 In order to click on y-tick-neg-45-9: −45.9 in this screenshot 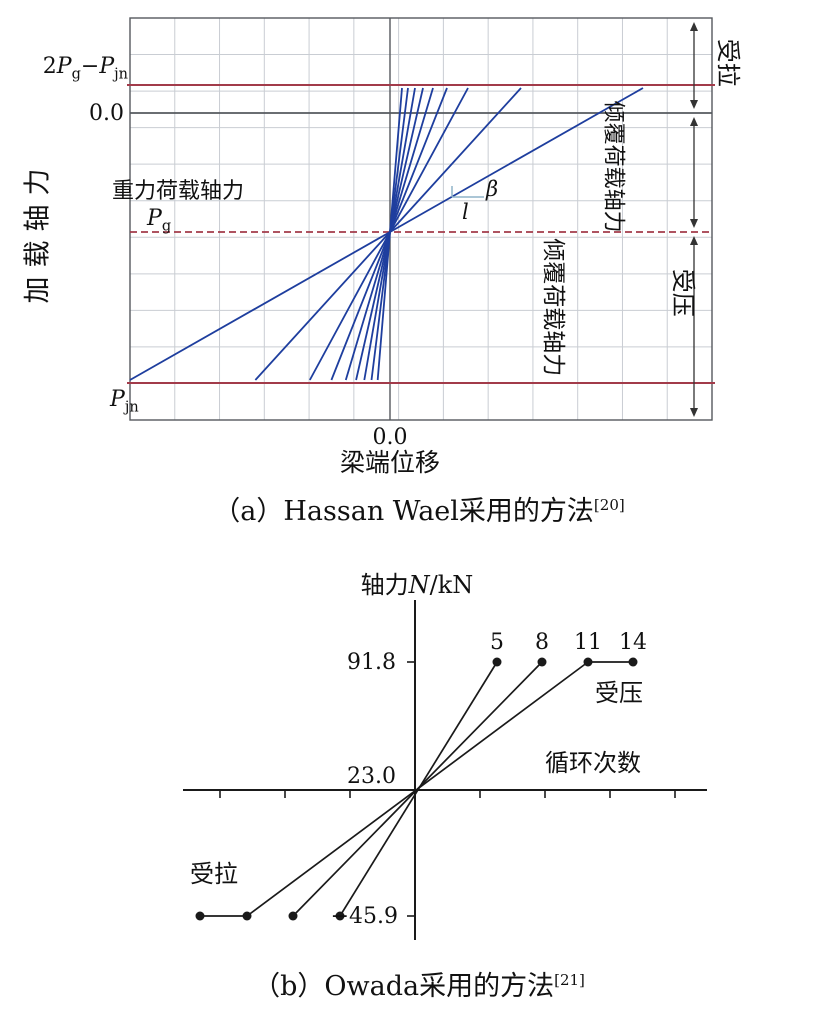, I will do `click(364, 916)`.